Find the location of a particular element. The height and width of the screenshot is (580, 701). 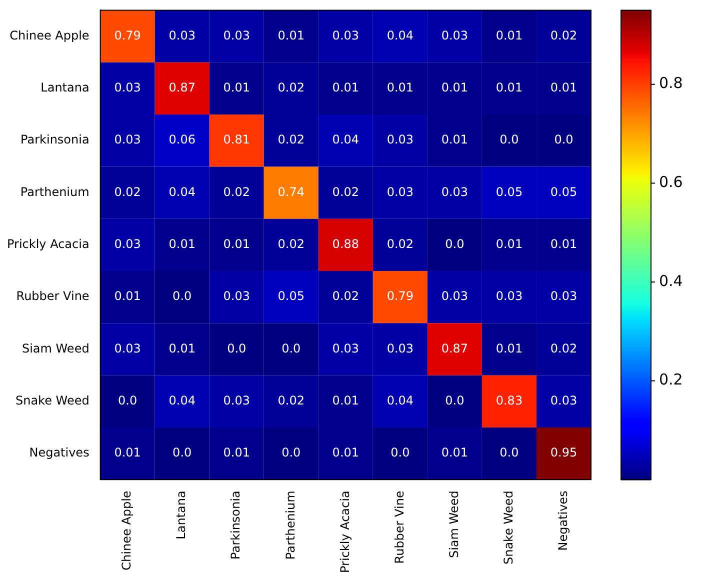

data-label: 0.83 is located at coordinates (509, 401).